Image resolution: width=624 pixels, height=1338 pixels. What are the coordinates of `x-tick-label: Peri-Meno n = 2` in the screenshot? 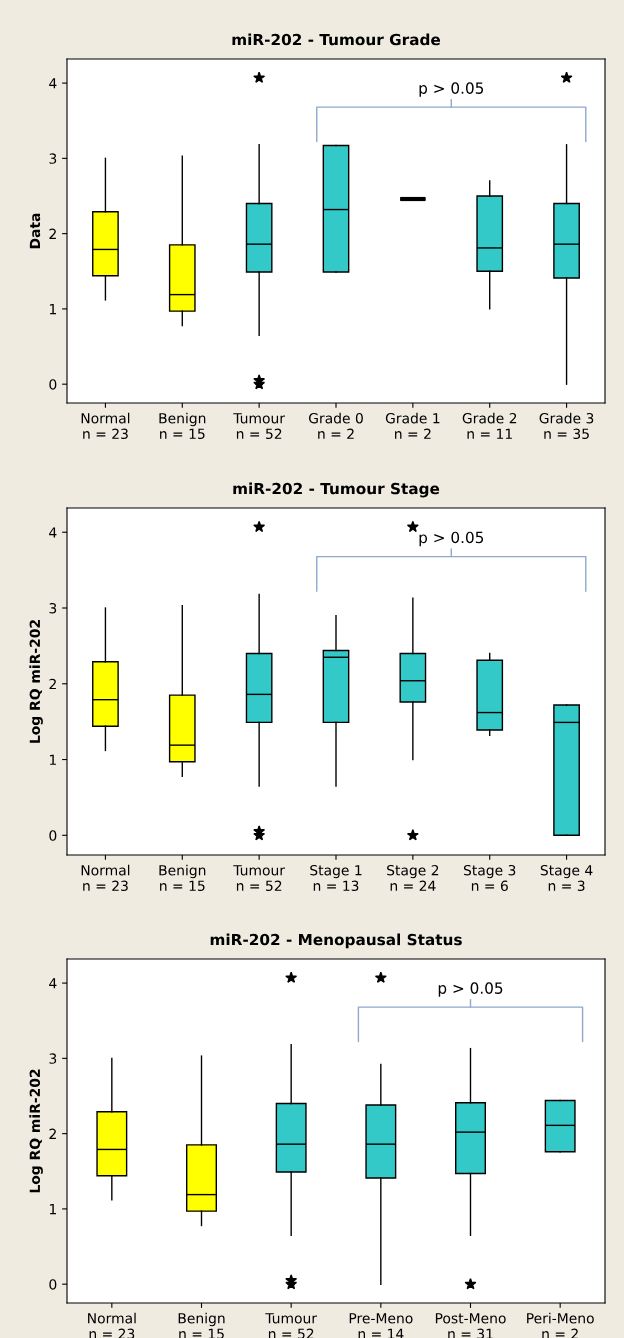 It's located at (560, 1325).